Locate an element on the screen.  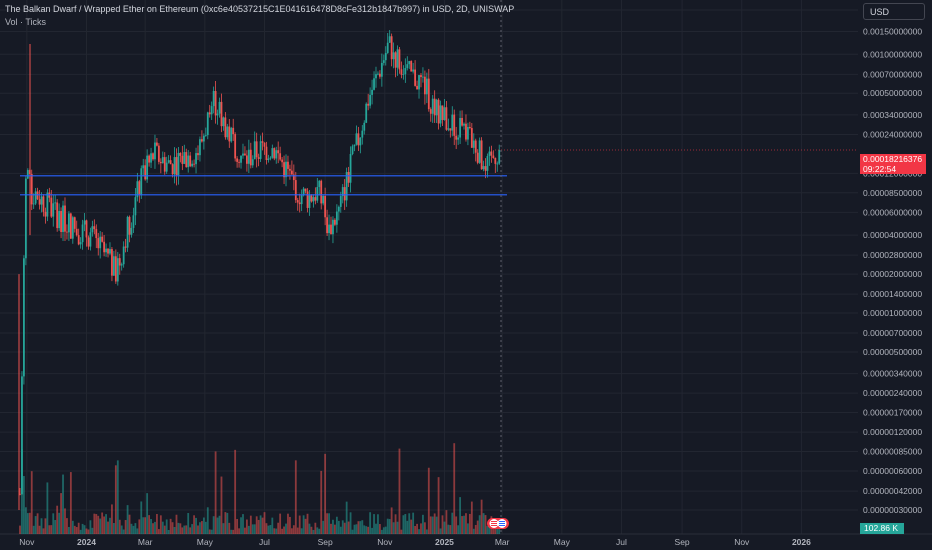
volume-indicator-label: Vol · Ticks is located at coordinates (26, 22).